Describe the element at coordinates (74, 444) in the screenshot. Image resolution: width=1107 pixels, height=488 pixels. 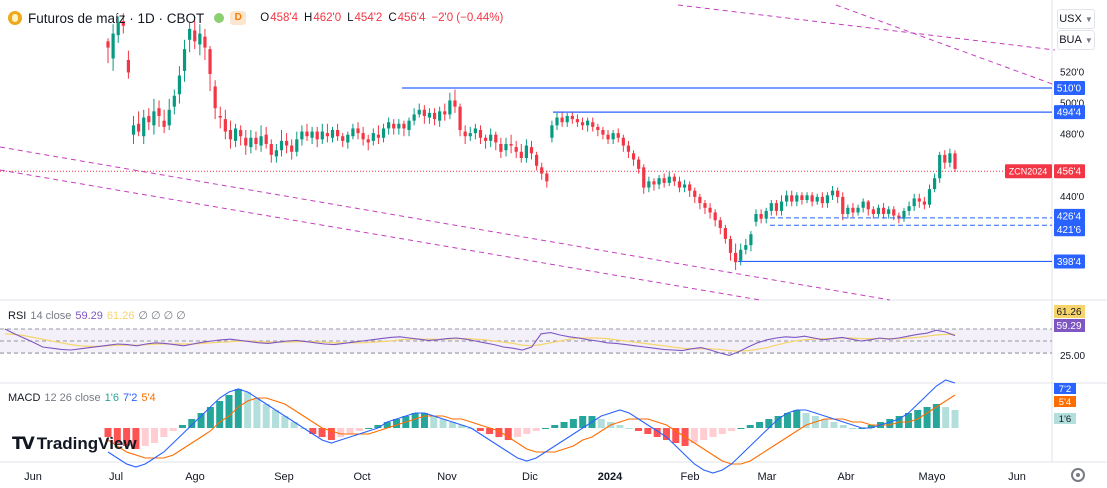
I see `tradingview-logo: 𝗧𝗩 TradingView` at that location.